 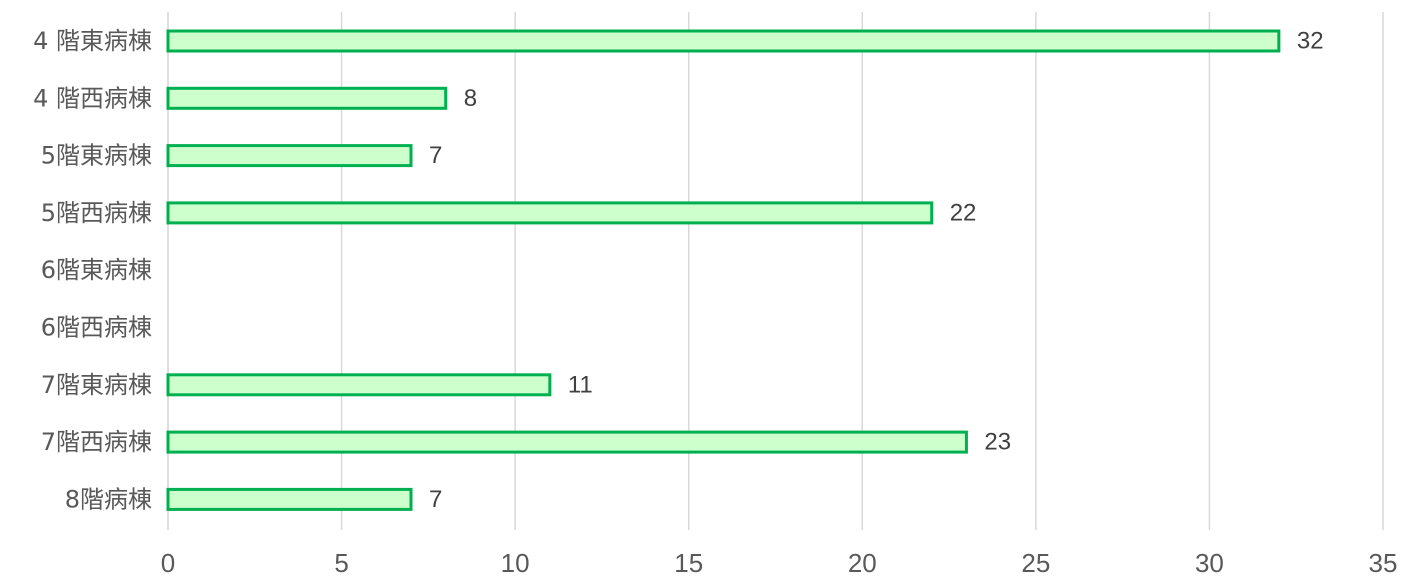 I want to click on data-label: 11, so click(x=580, y=384).